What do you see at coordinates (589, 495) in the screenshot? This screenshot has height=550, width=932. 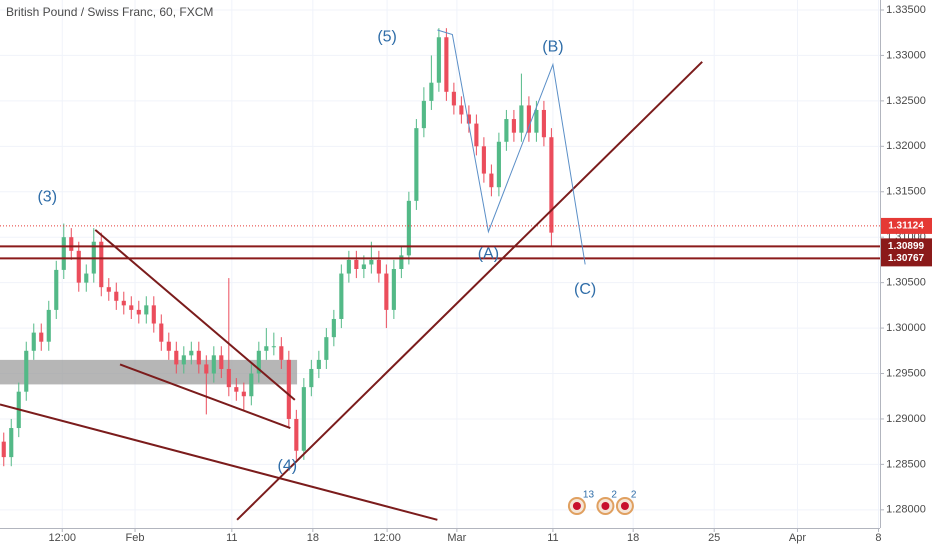 I see `event-count: 13` at bounding box center [589, 495].